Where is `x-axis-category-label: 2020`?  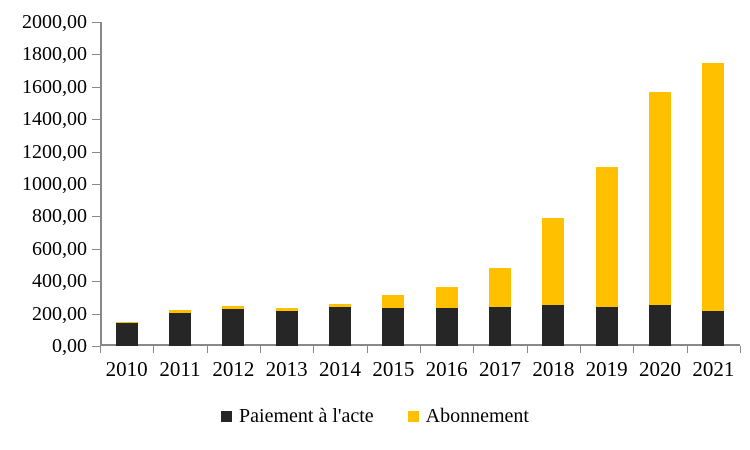 x-axis-category-label: 2020 is located at coordinates (659, 369).